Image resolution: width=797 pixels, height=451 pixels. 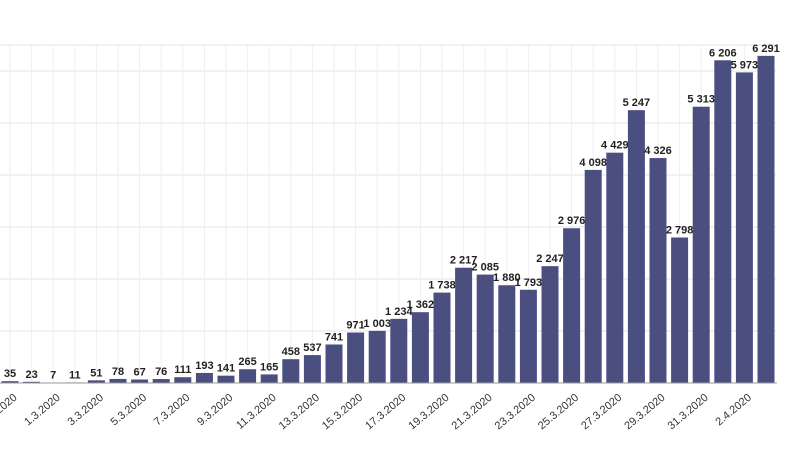 I want to click on x-tick-label: 2.4.2020, so click(x=733, y=410).